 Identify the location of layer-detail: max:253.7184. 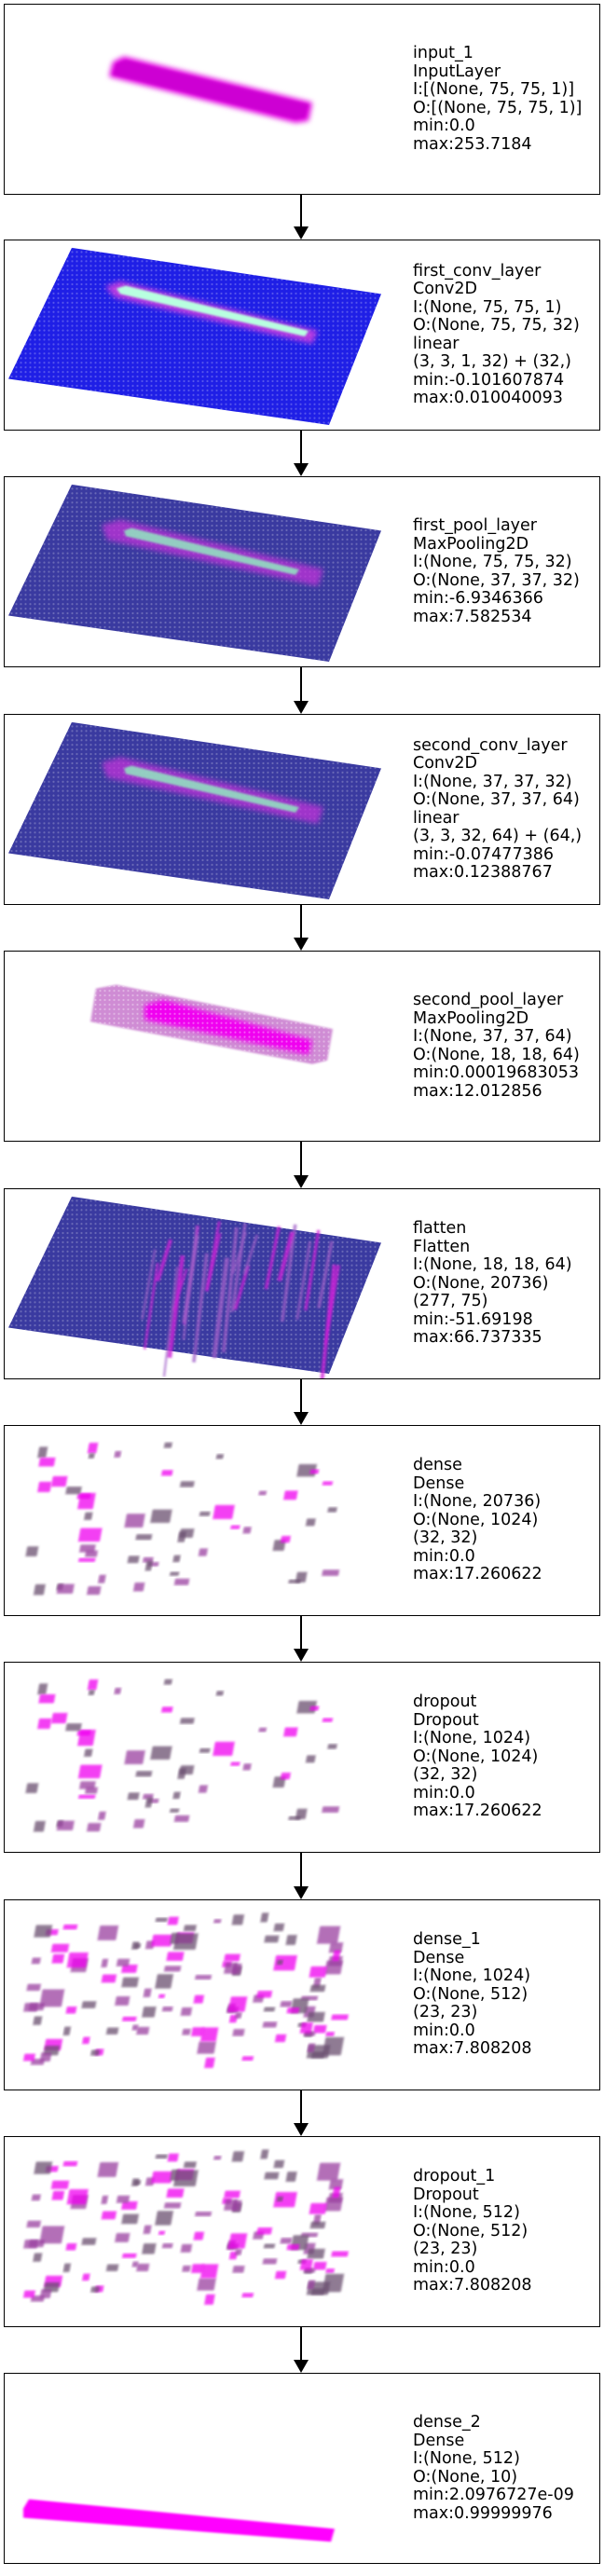
(472, 144).